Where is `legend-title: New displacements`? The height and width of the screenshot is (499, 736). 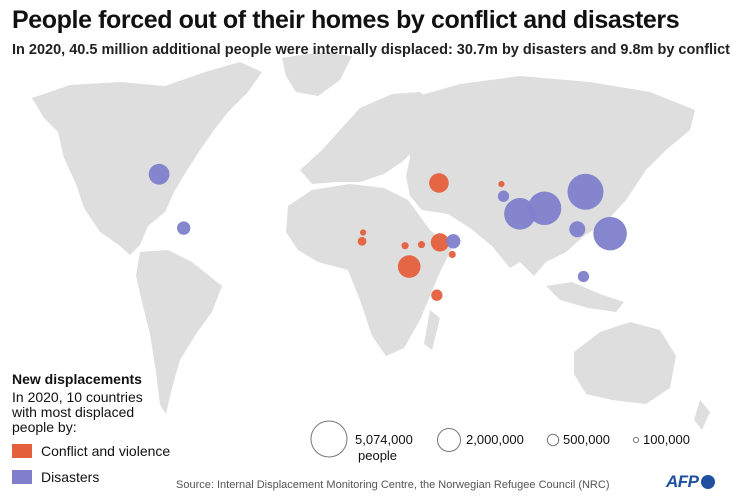
legend-title: New displacements is located at coordinates (77, 379).